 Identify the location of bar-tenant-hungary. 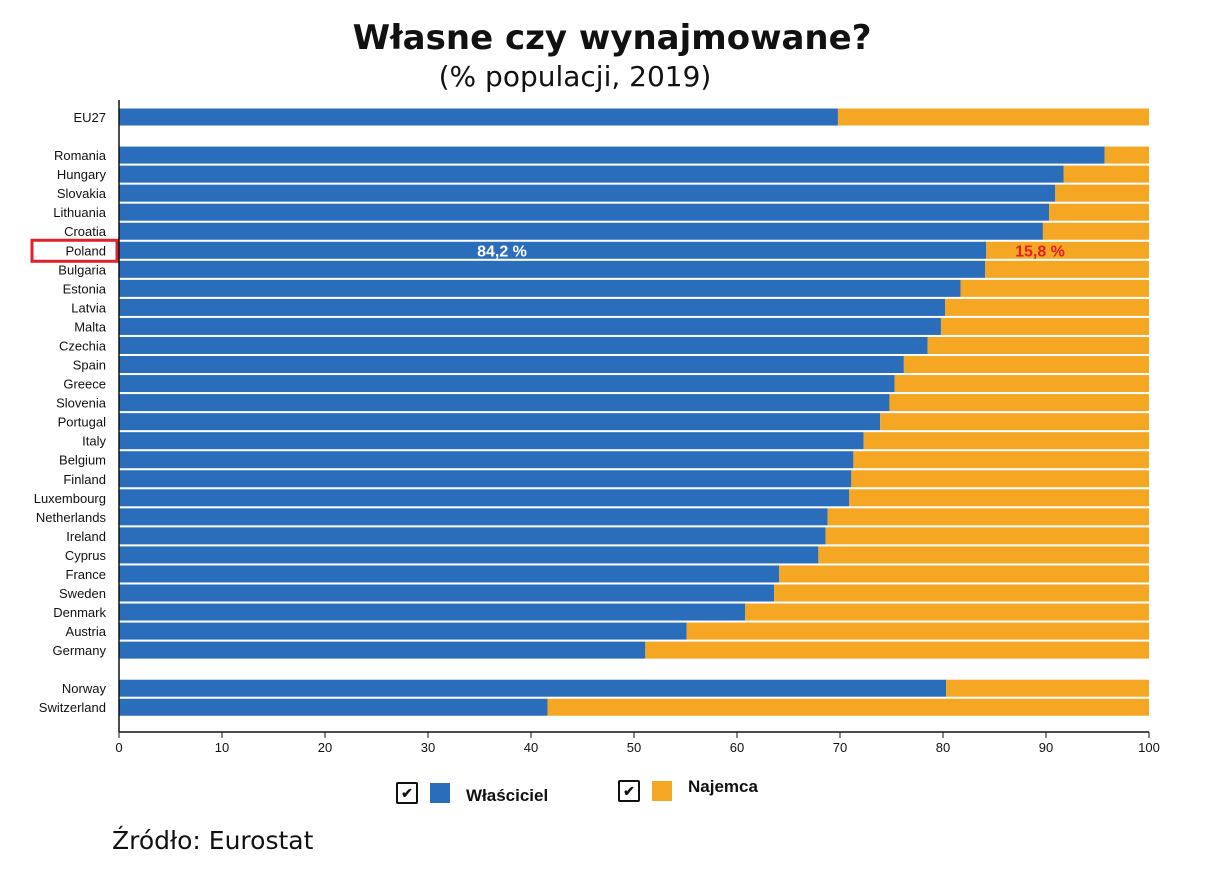
(1106, 174).